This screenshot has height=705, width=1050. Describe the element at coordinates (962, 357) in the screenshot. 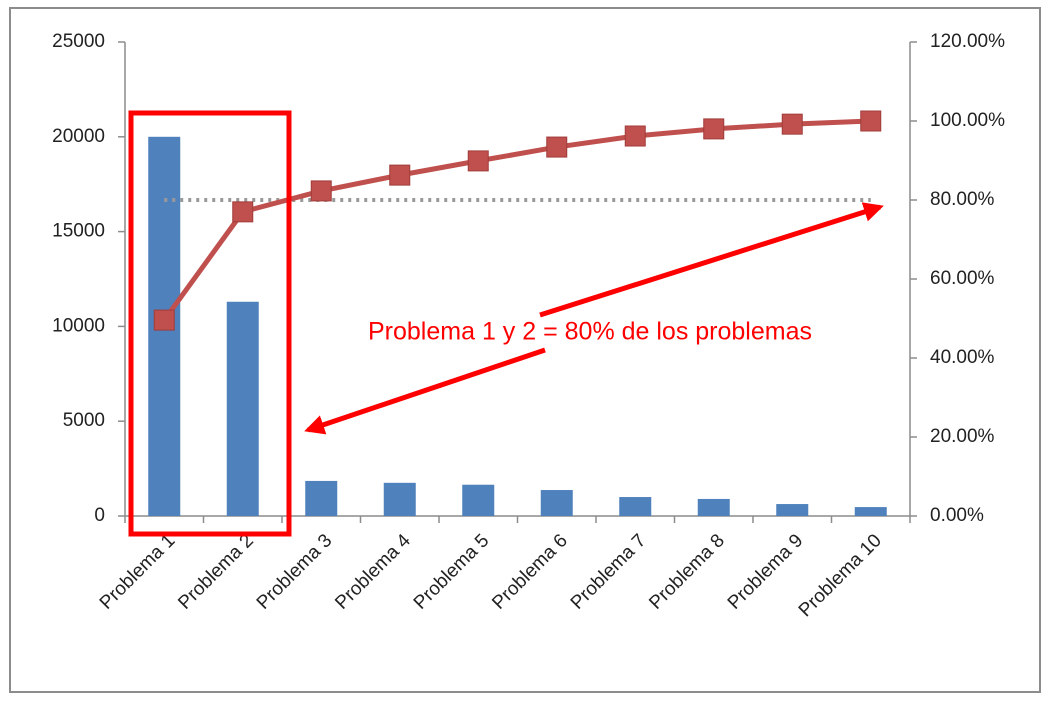

I see `y2-tick-label: 40.00%` at that location.